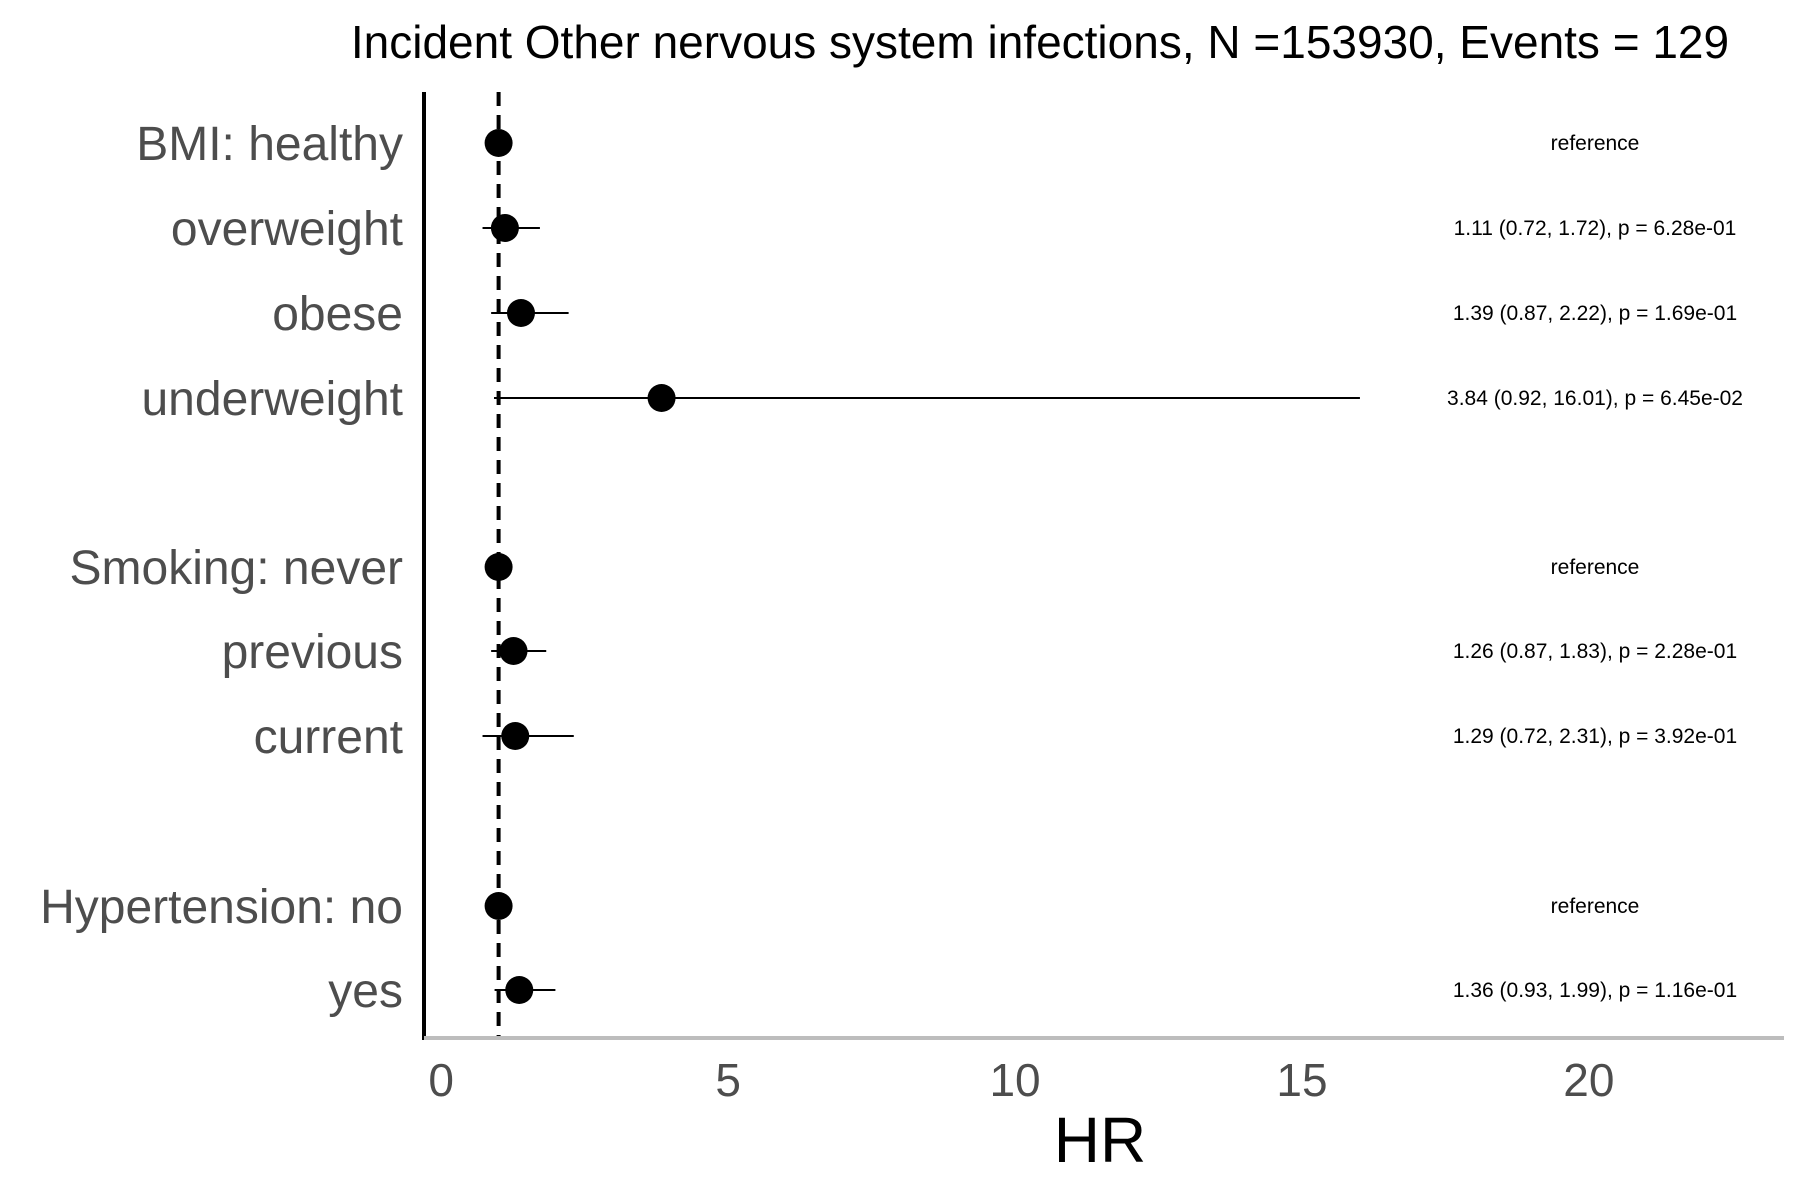 This screenshot has width=1800, height=1200. Describe the element at coordinates (269, 144) in the screenshot. I see `row-label: BMI: healthy` at that location.